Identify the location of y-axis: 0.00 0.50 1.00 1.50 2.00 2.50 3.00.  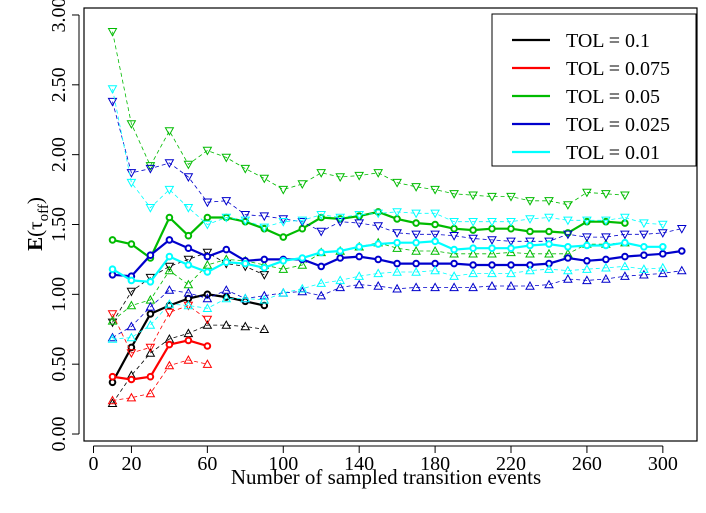
(64, 226).